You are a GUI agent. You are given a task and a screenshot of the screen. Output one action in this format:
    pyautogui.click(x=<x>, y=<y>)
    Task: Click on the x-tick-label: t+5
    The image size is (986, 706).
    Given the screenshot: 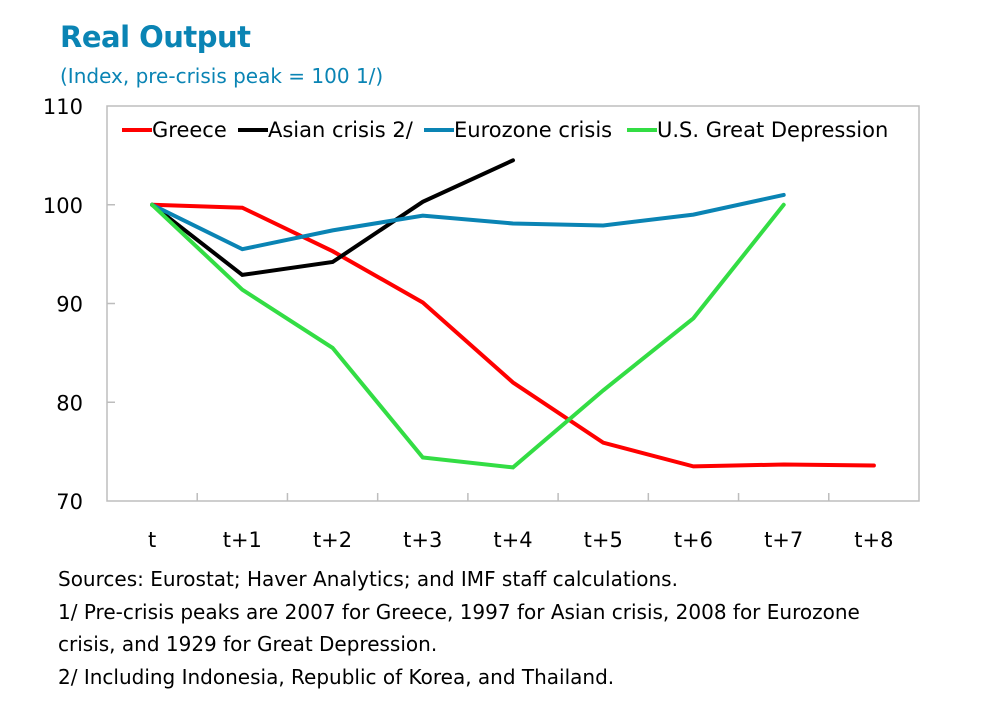 What is the action you would take?
    pyautogui.click(x=603, y=540)
    